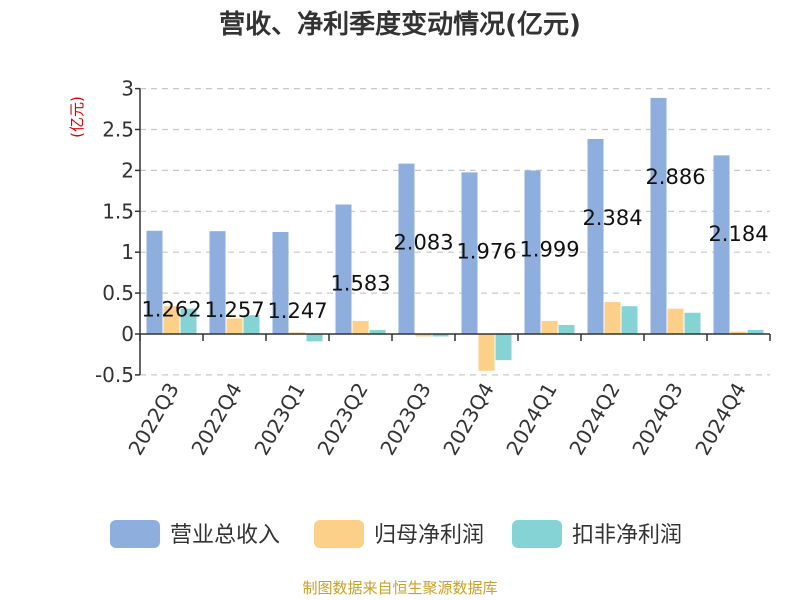 The height and width of the screenshot is (600, 800). I want to click on bar-2-2023Q2, so click(360, 327).